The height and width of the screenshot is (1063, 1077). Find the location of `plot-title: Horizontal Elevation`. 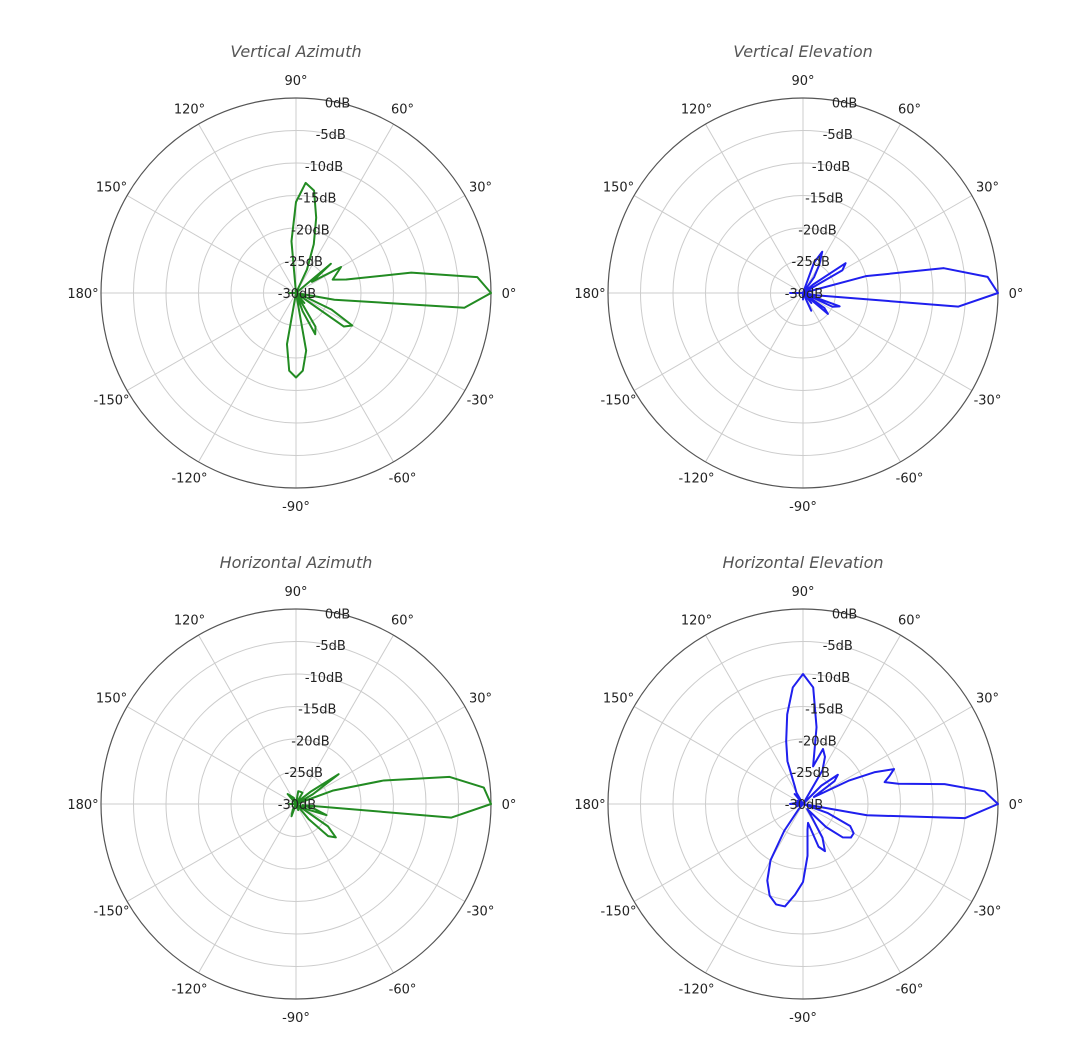

plot-title: Horizontal Elevation is located at coordinates (803, 562).